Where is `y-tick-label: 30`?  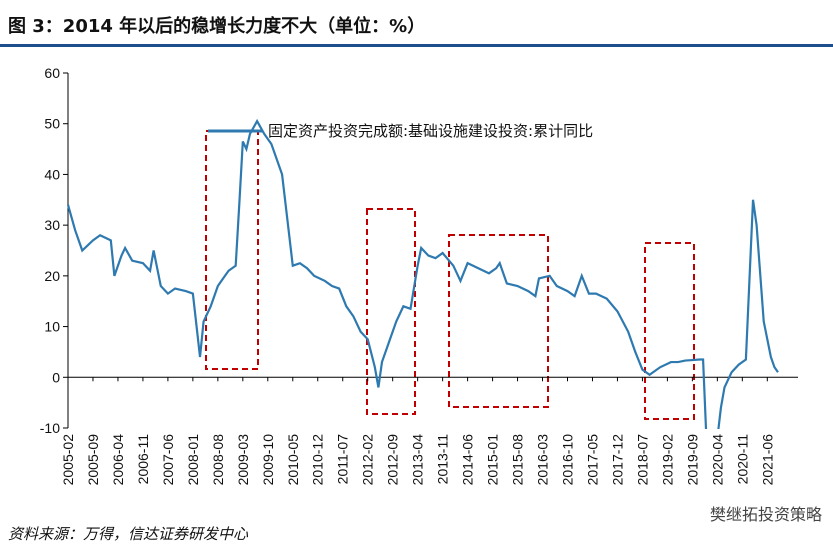 y-tick-label: 30 is located at coordinates (52, 225).